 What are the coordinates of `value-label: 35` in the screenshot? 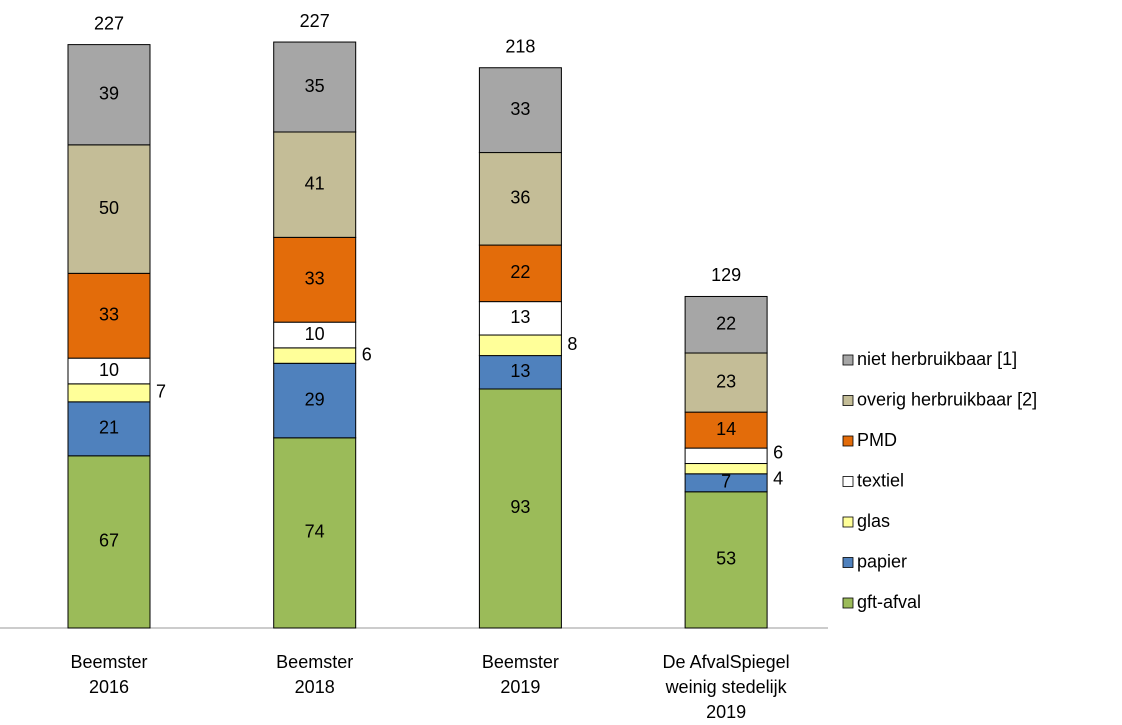 It's located at (315, 86).